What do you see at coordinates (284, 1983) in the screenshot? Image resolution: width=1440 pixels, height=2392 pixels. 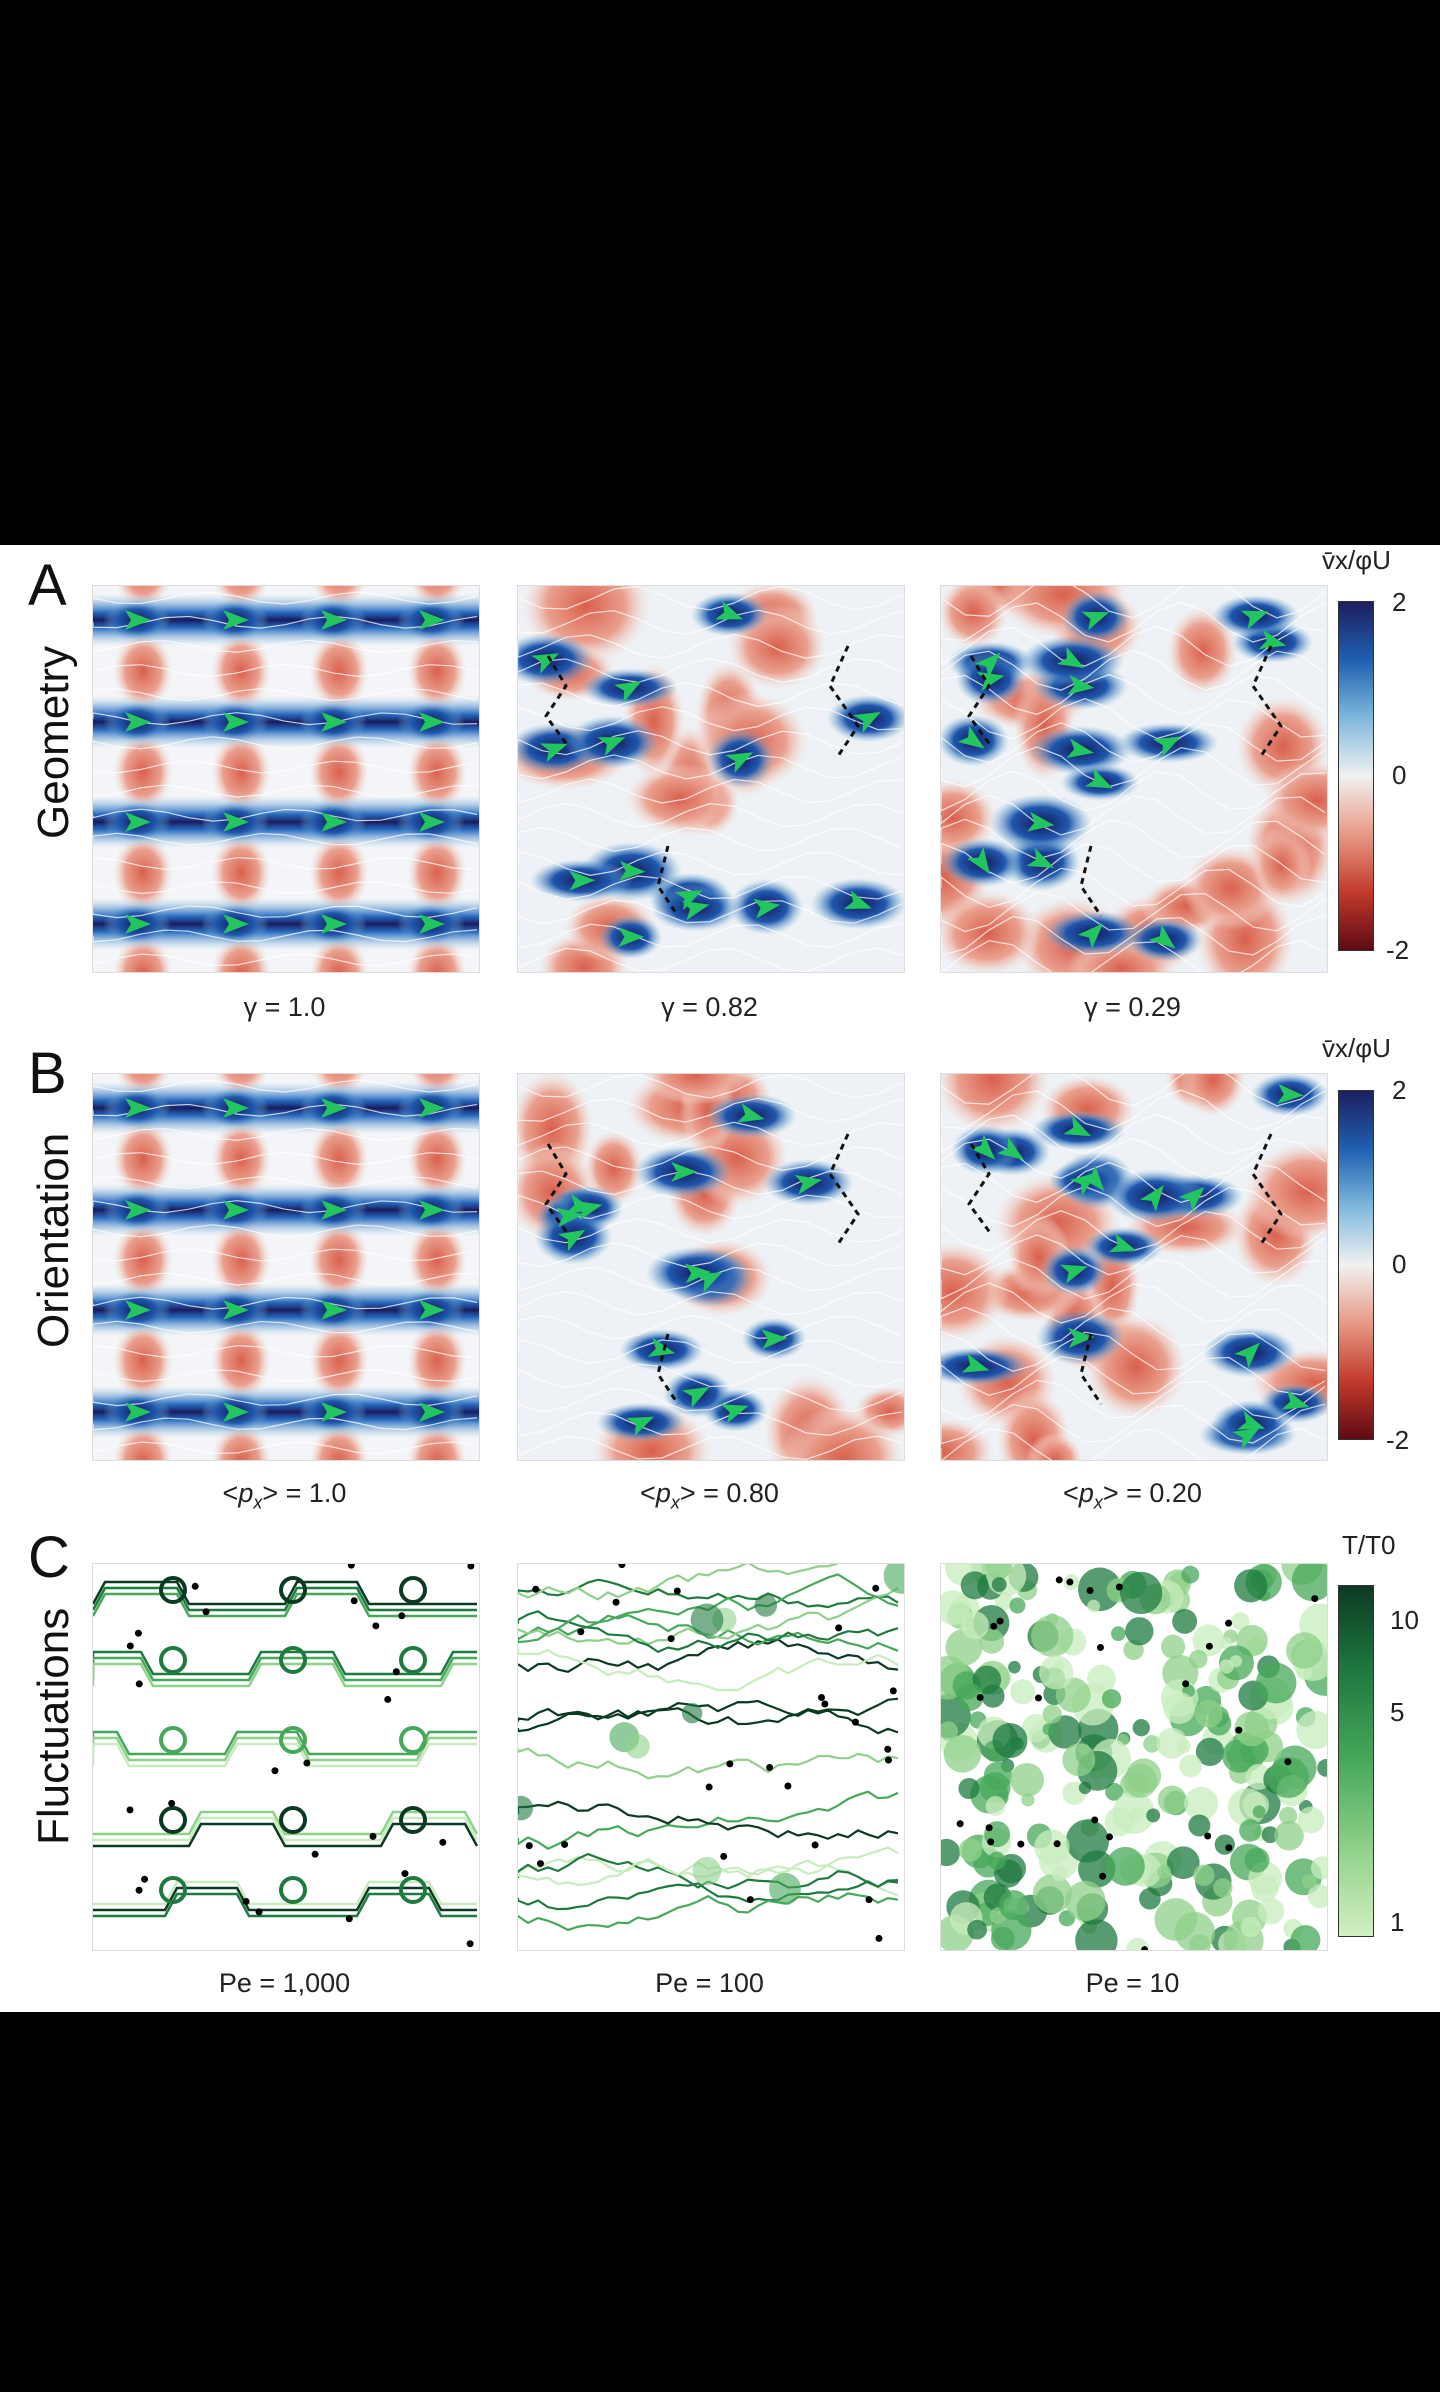 I see `caption-fluctuations-1: Pe = 1,000` at bounding box center [284, 1983].